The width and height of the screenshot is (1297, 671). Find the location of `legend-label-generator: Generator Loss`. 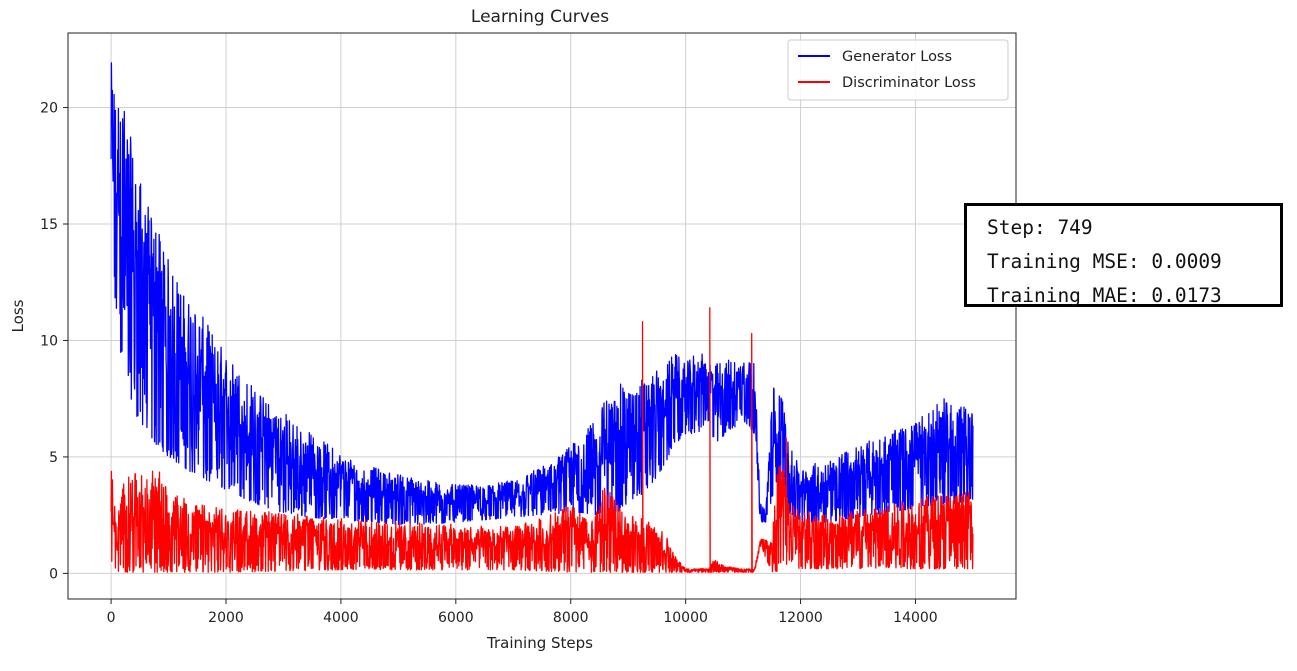

legend-label-generator: Generator Loss is located at coordinates (897, 57).